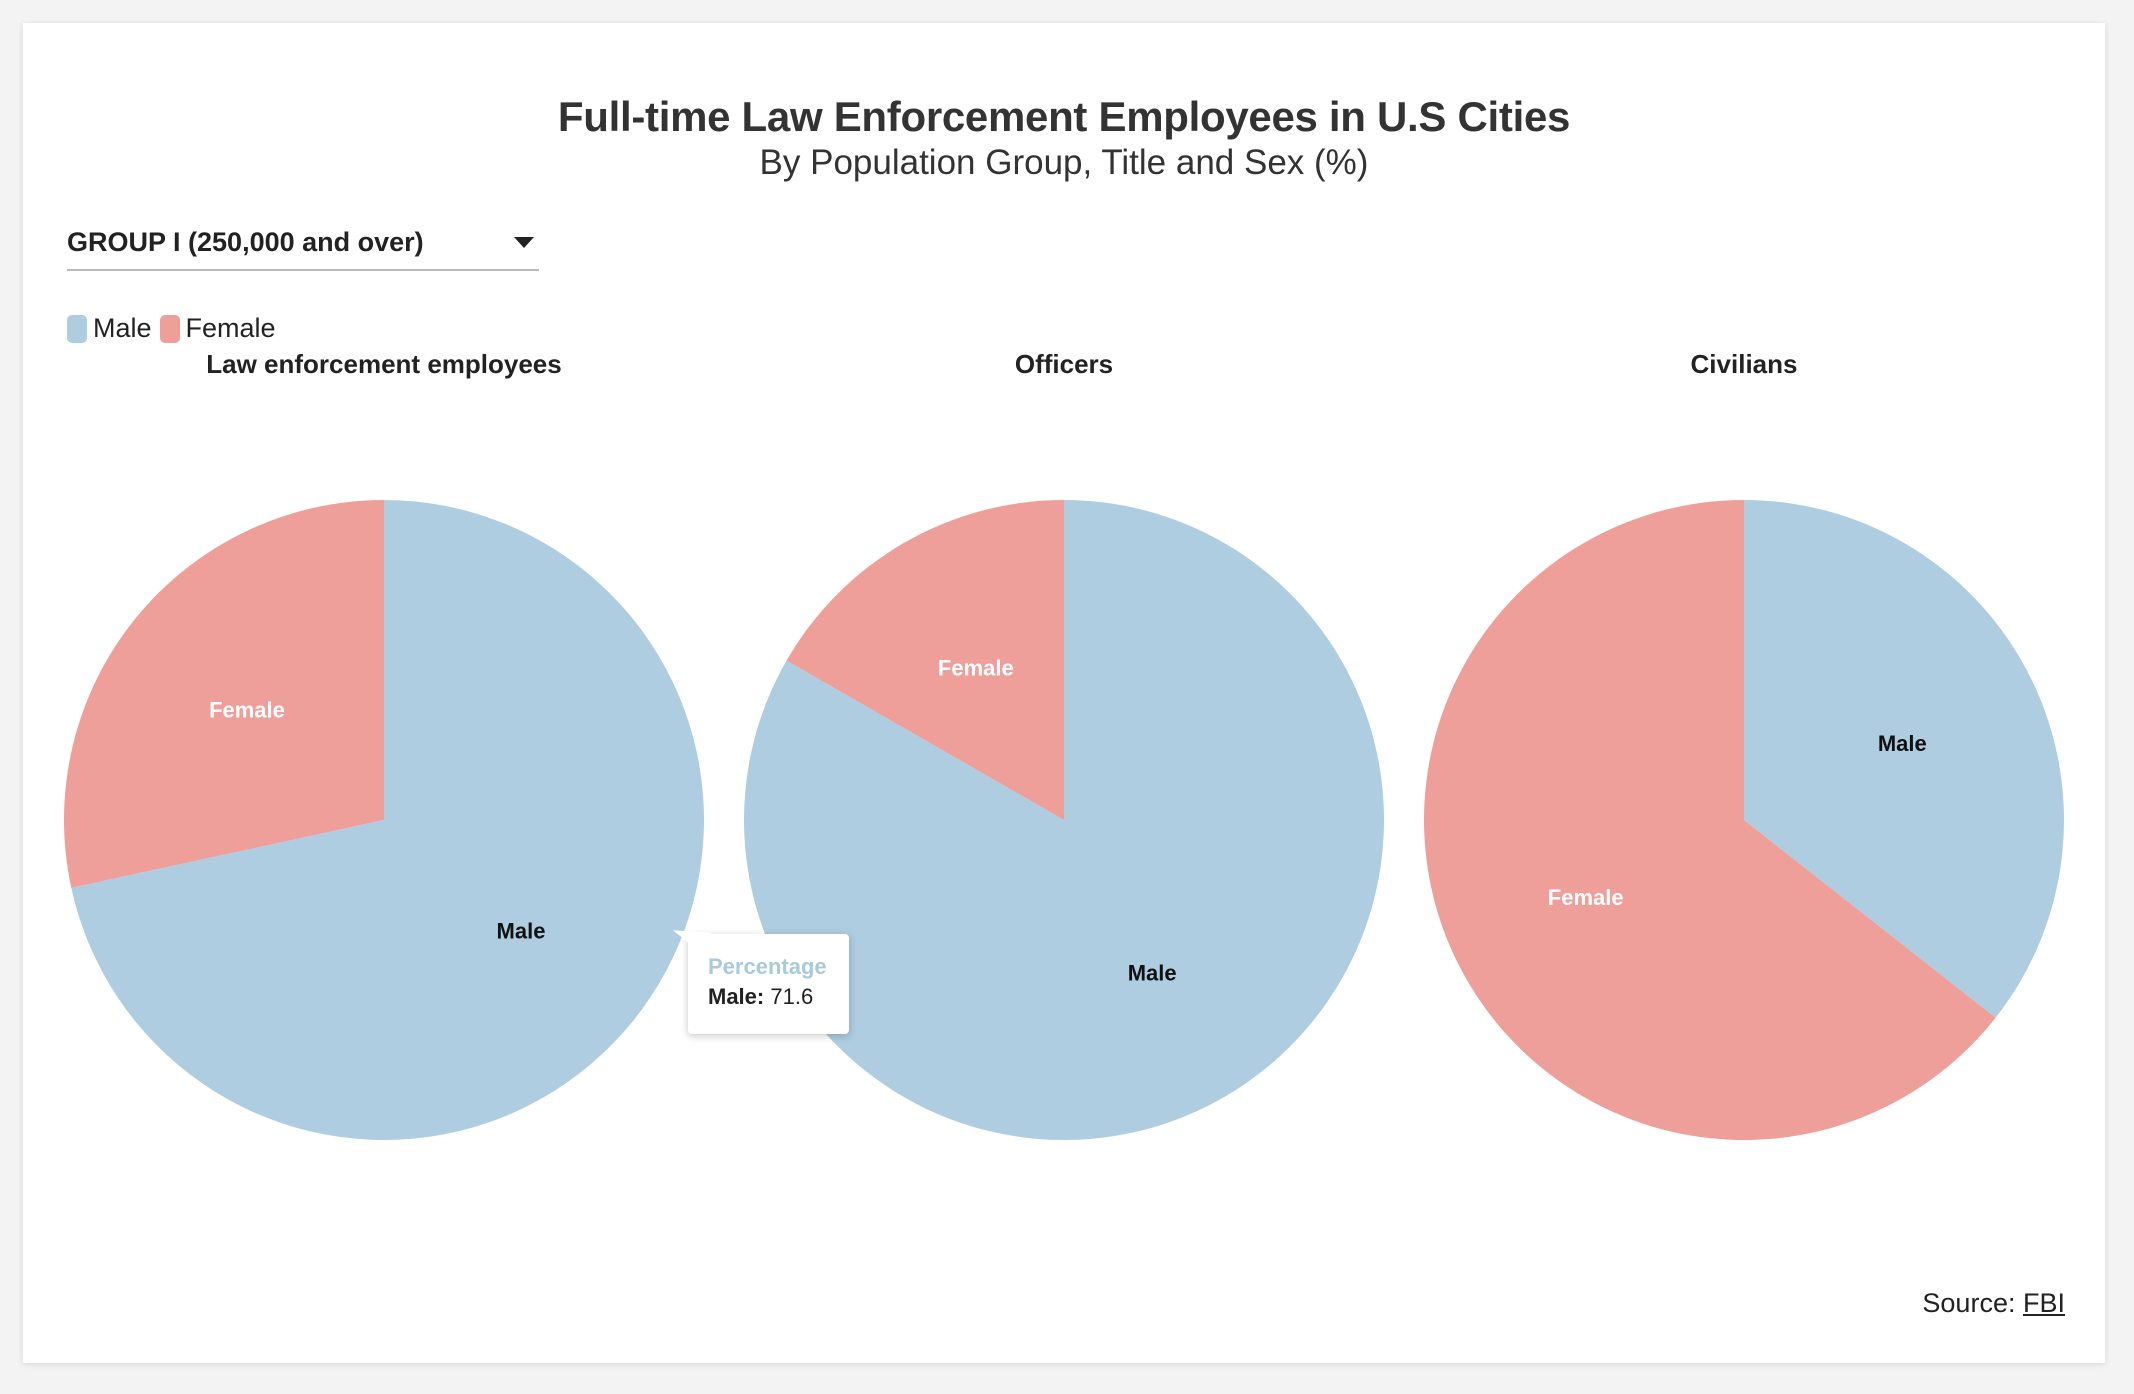 The image size is (2134, 1394). What do you see at coordinates (1586, 897) in the screenshot?
I see `pie-label-civilians-female: Female` at bounding box center [1586, 897].